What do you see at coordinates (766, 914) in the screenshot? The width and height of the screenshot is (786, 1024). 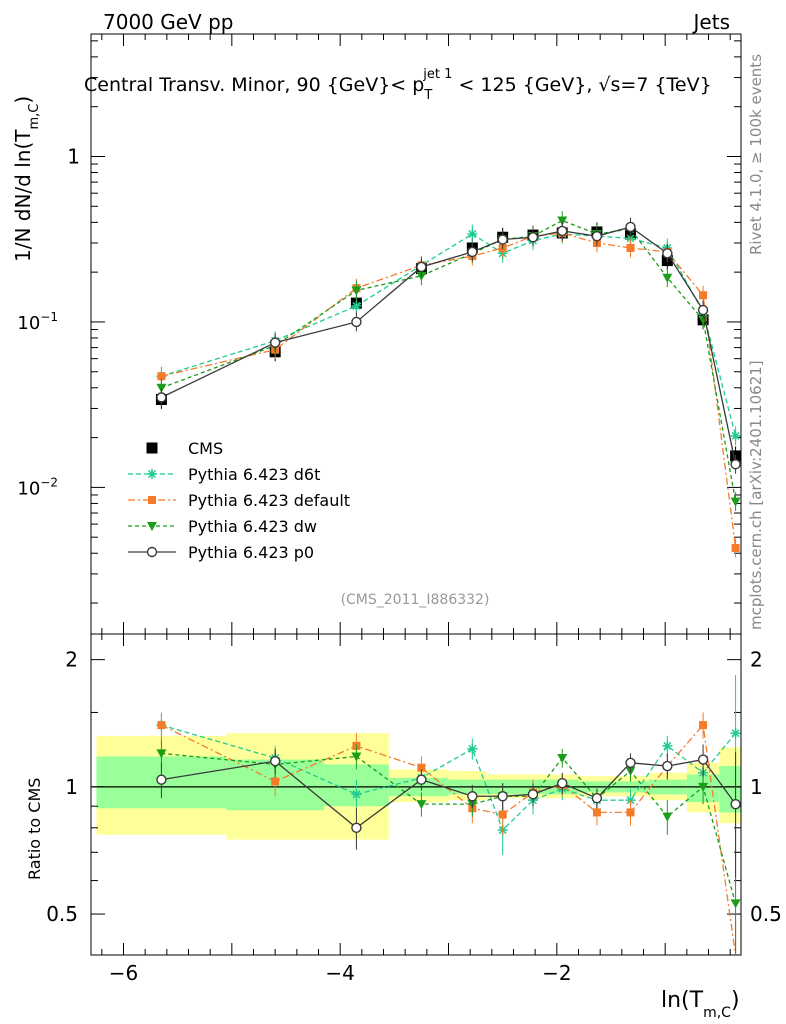 I see `ratio-y-tick-label-right: 0.5` at bounding box center [766, 914].